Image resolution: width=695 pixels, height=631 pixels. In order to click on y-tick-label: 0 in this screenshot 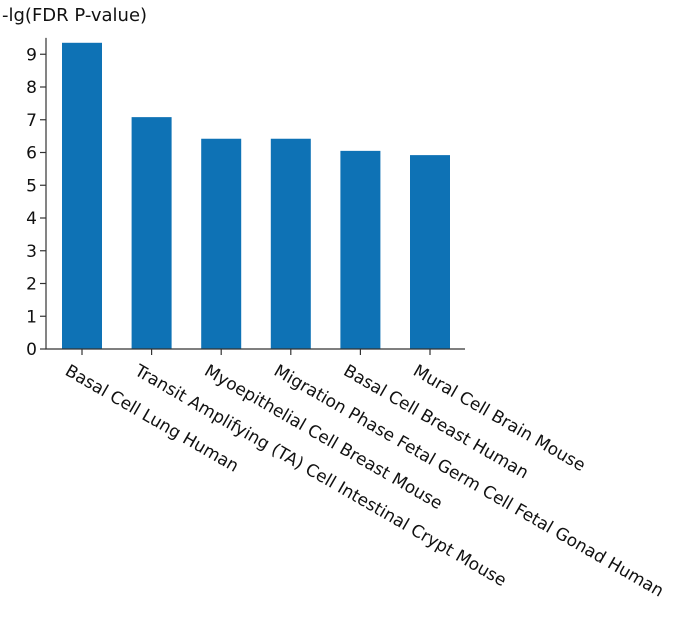, I will do `click(31, 350)`.